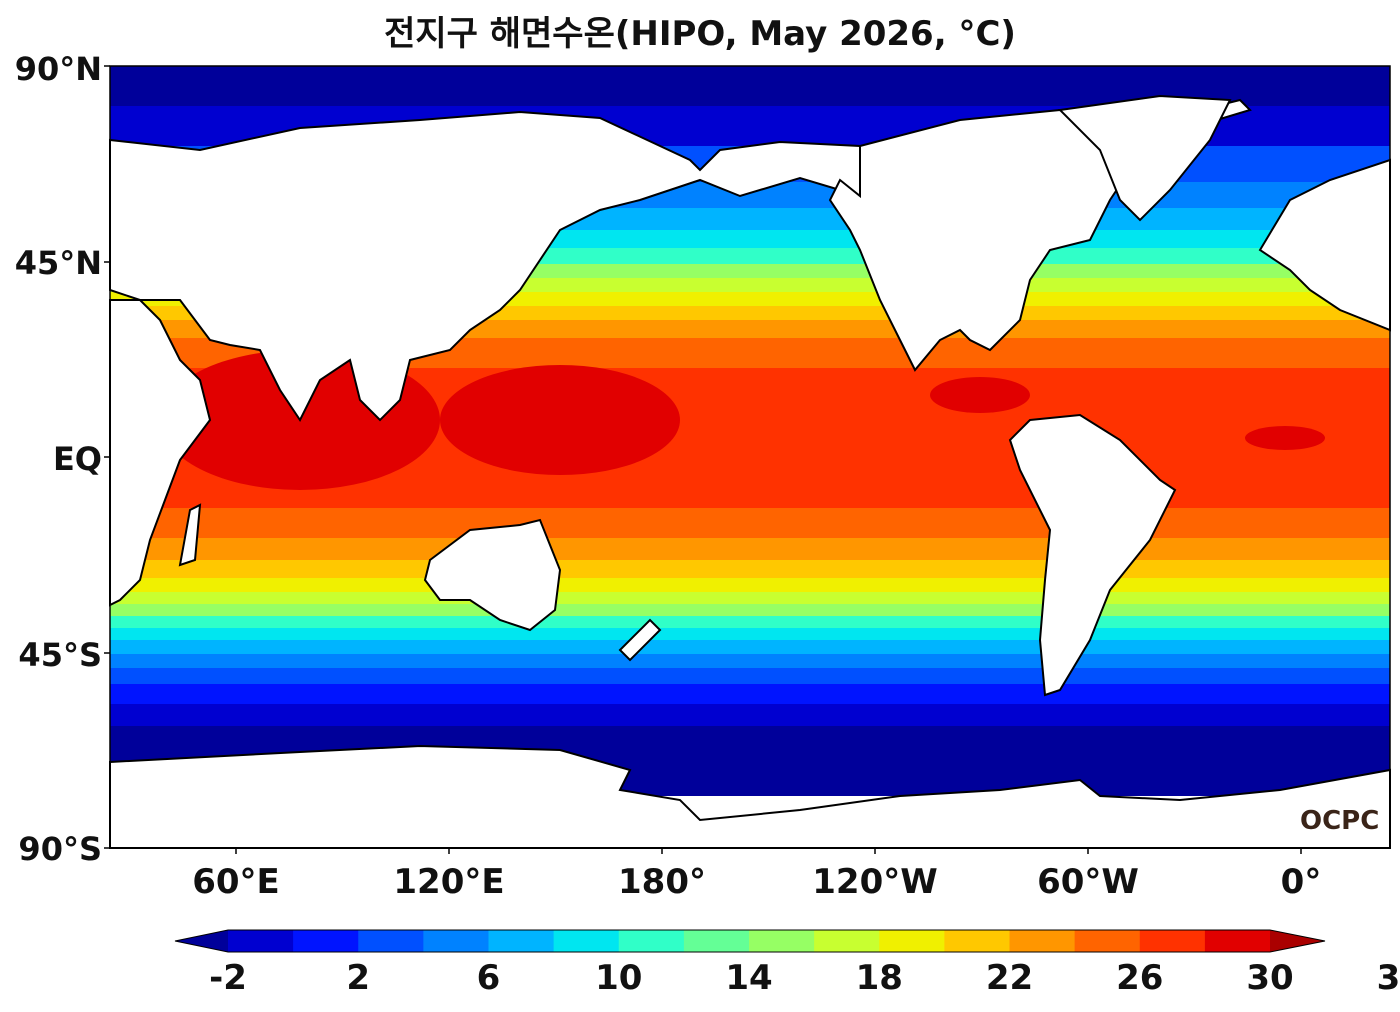  I want to click on colorbar-tick-label: 6, so click(488, 978).